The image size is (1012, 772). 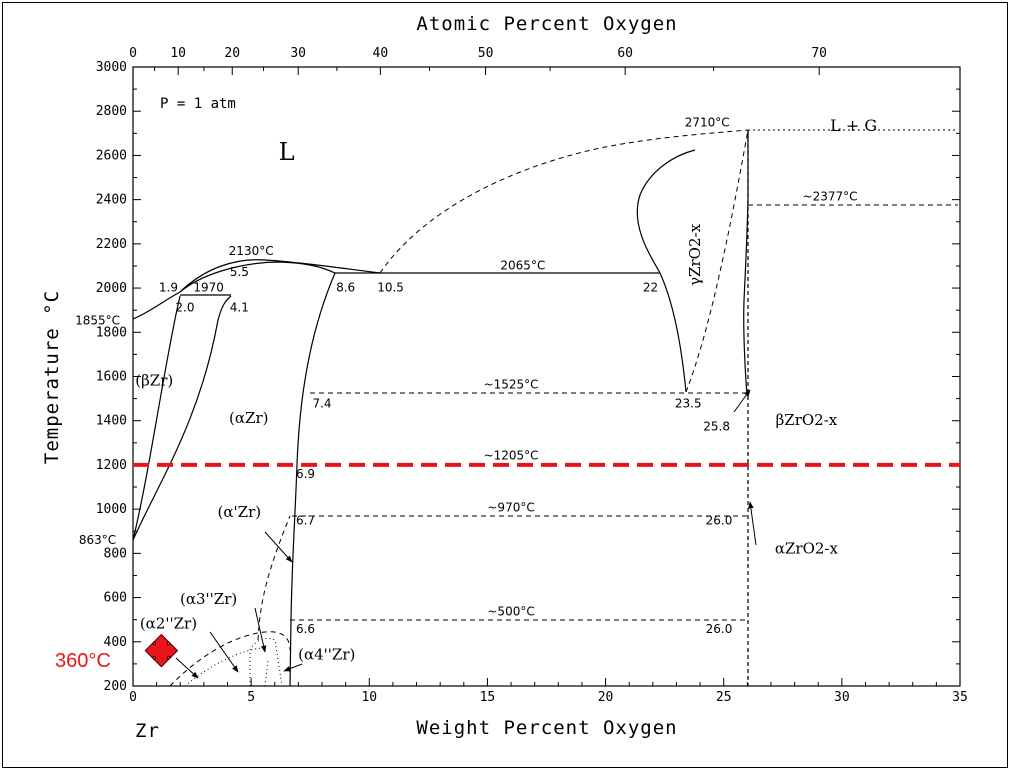 What do you see at coordinates (115, 686) in the screenshot?
I see `y-tick-label: 200` at bounding box center [115, 686].